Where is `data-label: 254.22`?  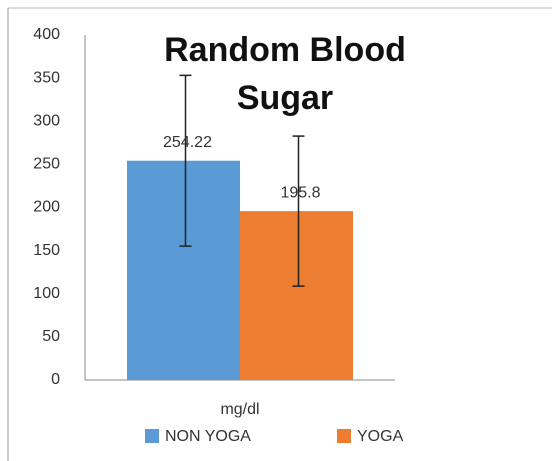
data-label: 254.22 is located at coordinates (187, 142).